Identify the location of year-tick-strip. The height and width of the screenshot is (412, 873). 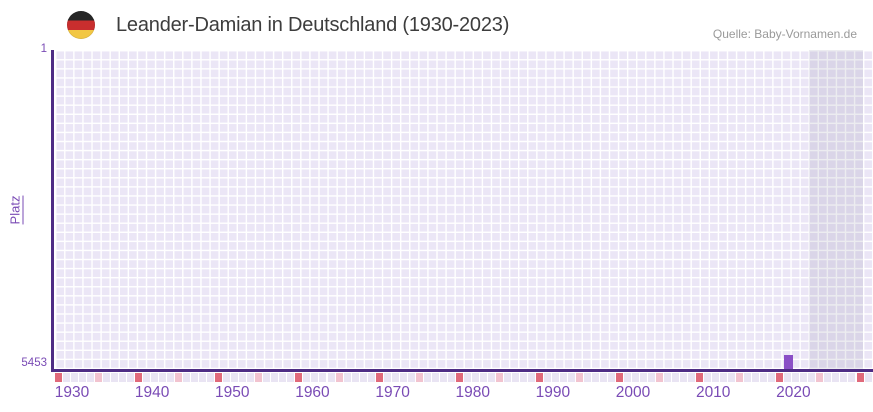
(464, 377).